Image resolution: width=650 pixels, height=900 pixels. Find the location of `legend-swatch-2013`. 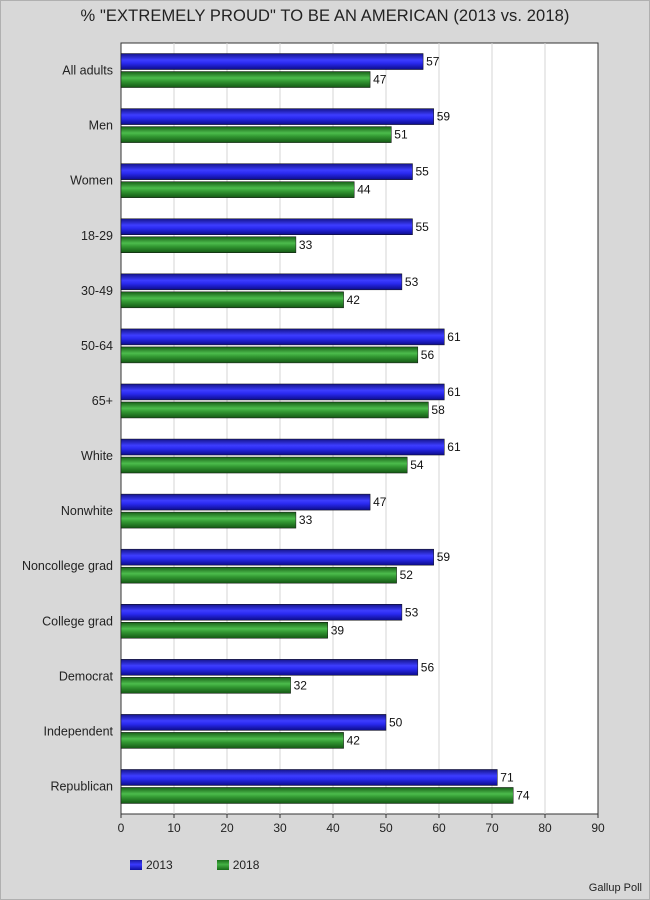

legend-swatch-2013 is located at coordinates (136, 865).